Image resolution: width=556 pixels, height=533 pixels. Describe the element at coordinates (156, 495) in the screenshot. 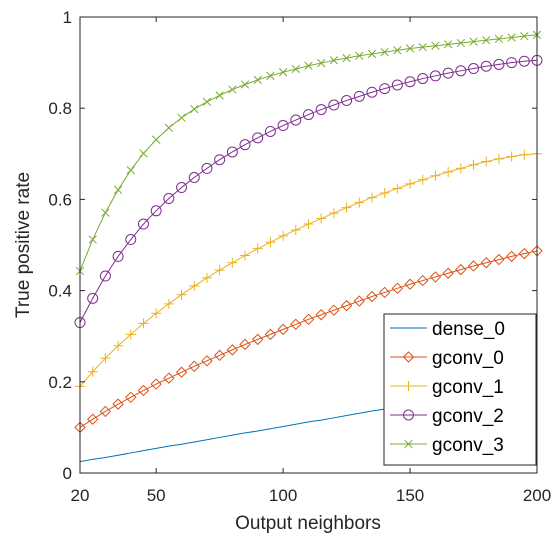

I see `x-tick-label: 50` at that location.